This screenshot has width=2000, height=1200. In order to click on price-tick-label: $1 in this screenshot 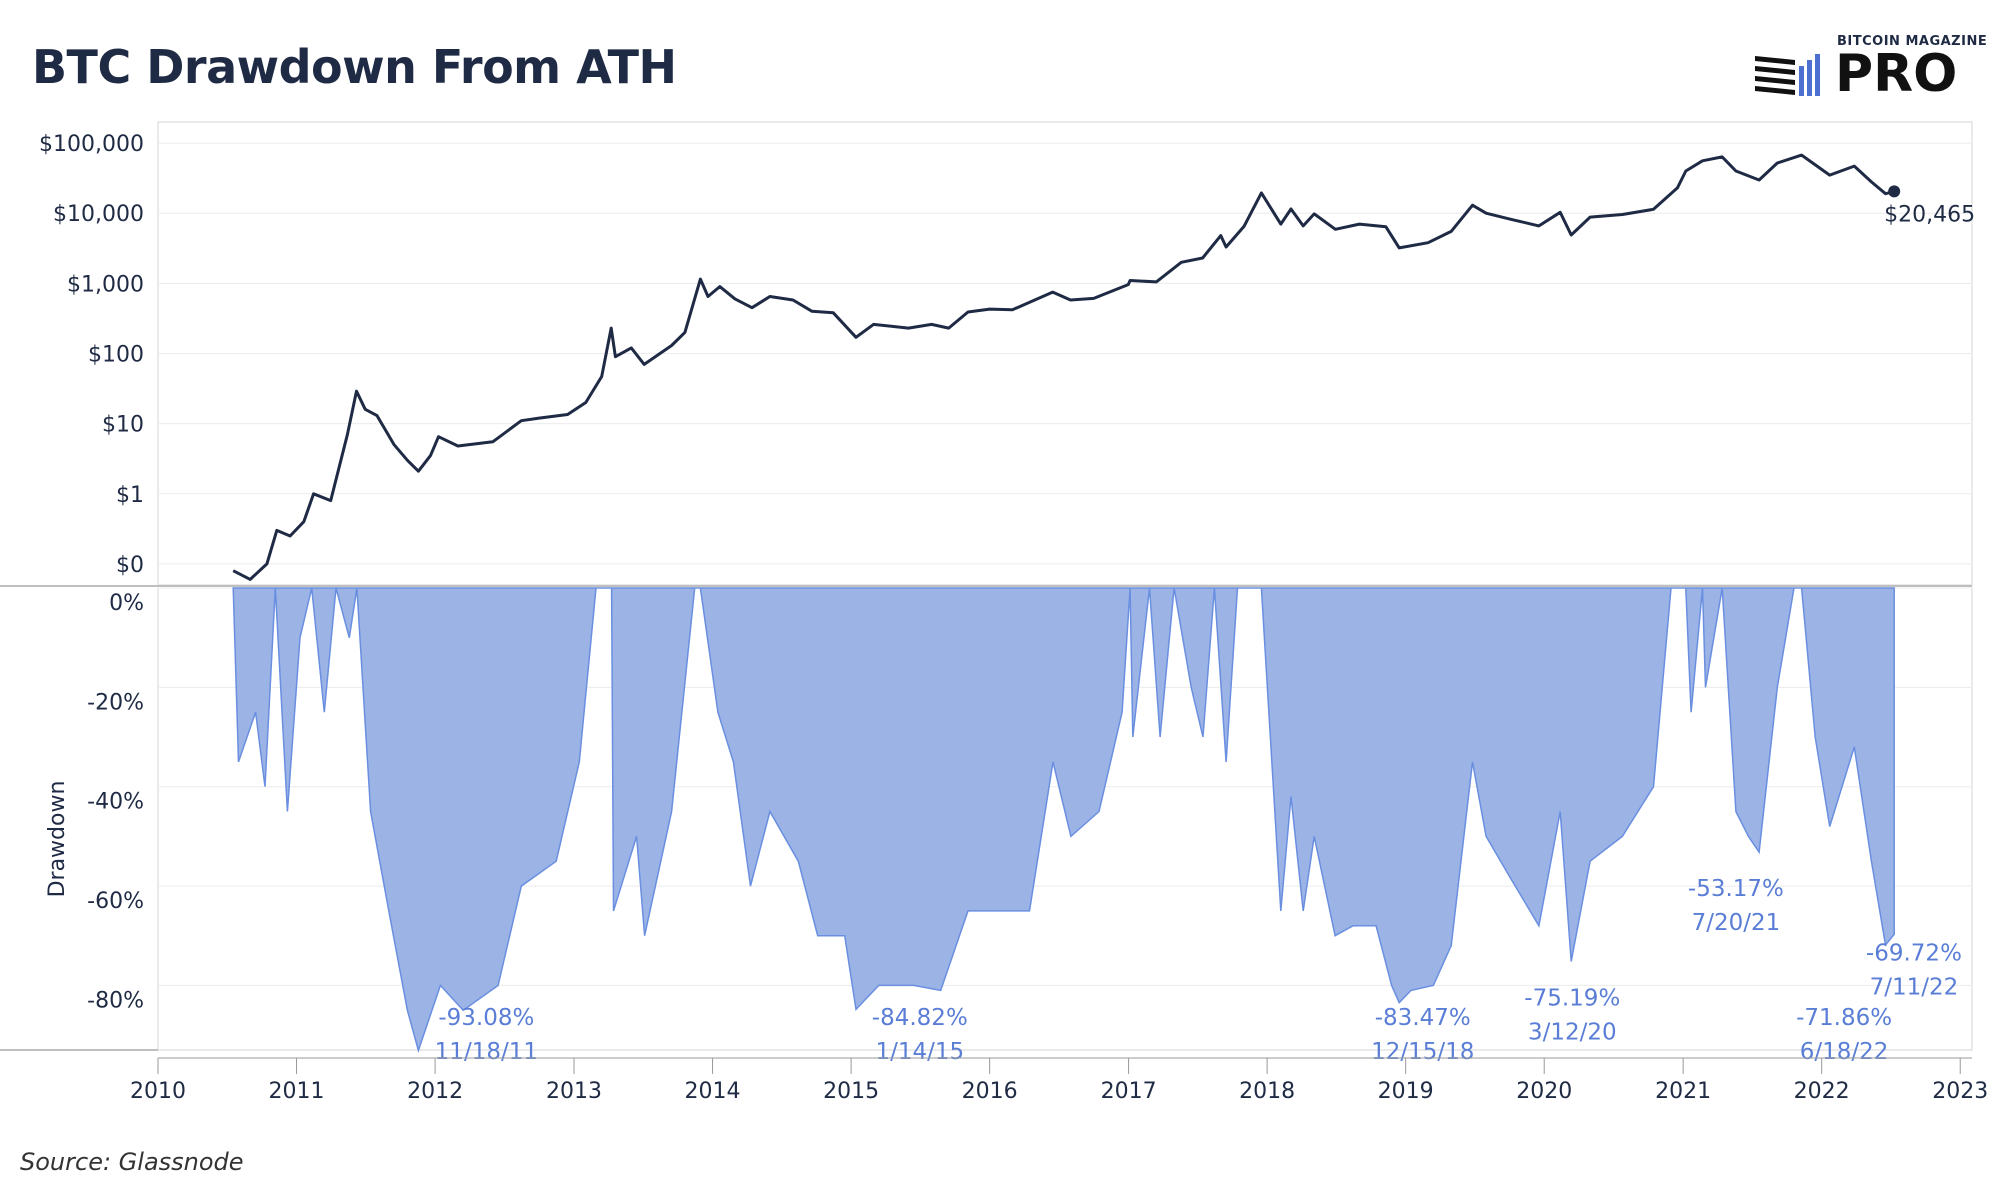, I will do `click(130, 495)`.